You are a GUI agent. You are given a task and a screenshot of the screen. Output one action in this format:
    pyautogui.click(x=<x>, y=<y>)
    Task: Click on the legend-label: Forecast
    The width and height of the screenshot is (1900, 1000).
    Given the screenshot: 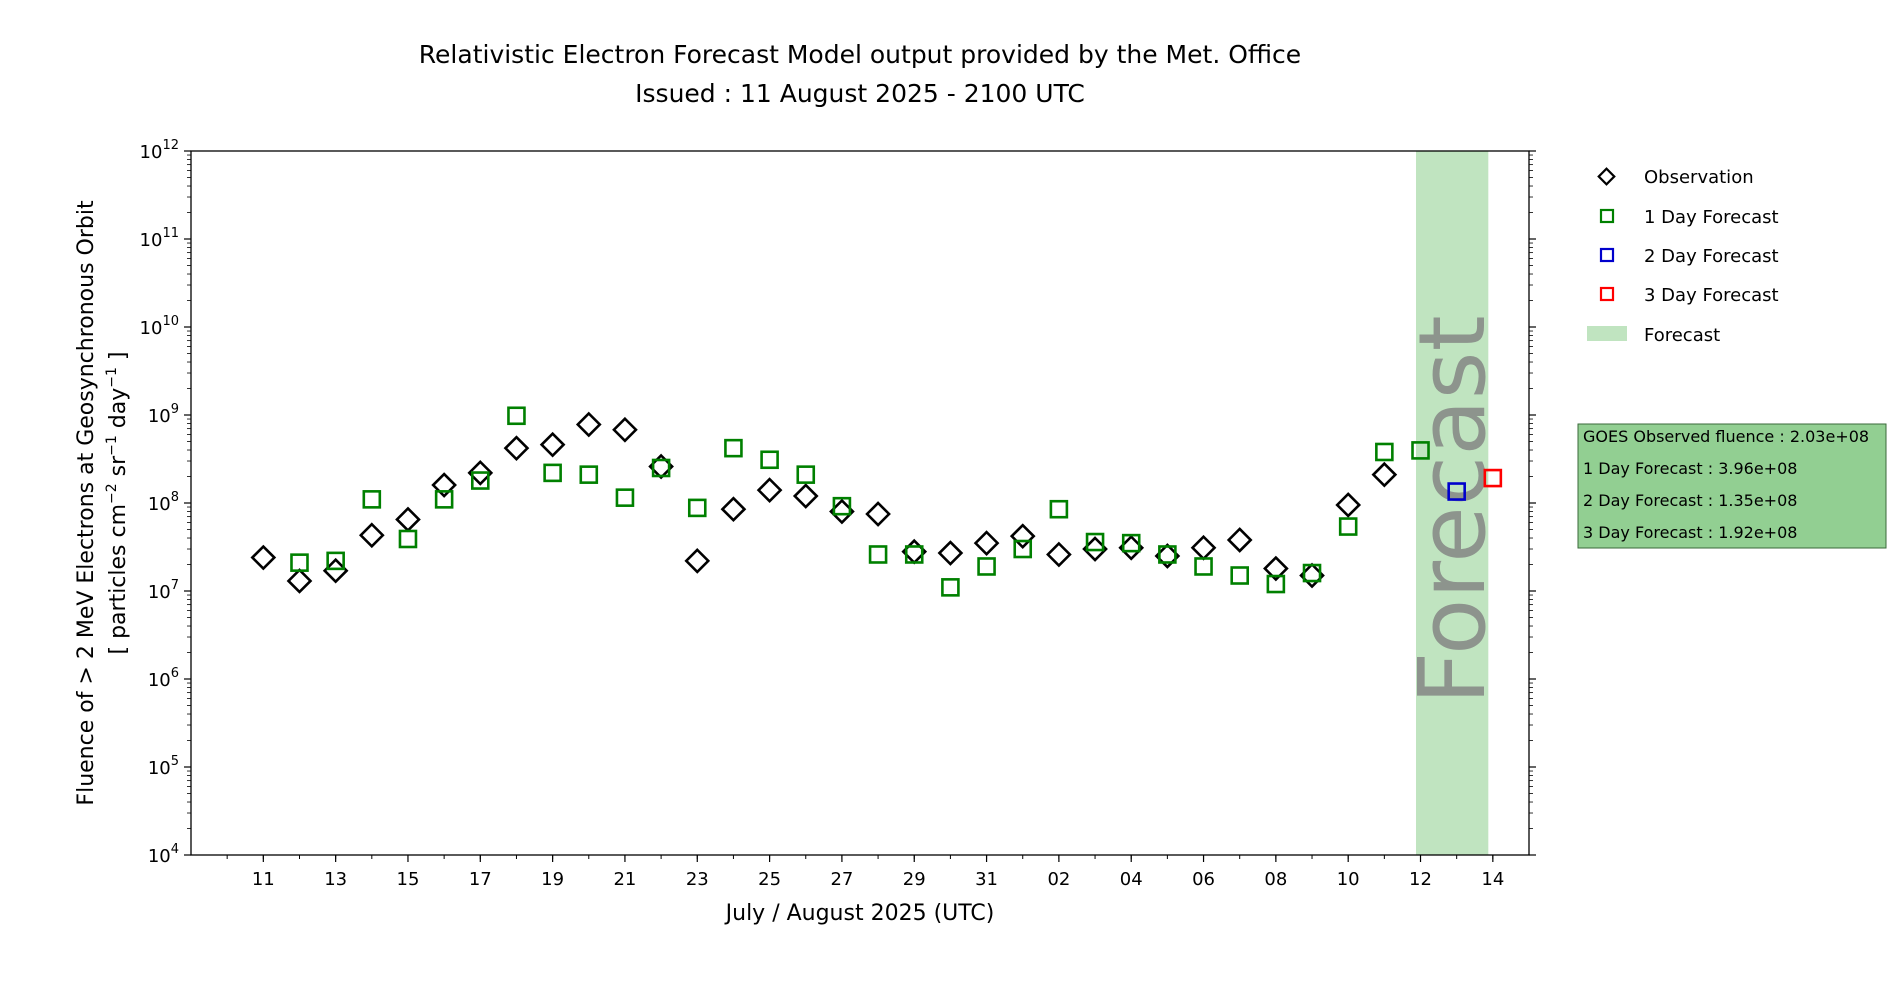 What is the action you would take?
    pyautogui.click(x=1682, y=335)
    